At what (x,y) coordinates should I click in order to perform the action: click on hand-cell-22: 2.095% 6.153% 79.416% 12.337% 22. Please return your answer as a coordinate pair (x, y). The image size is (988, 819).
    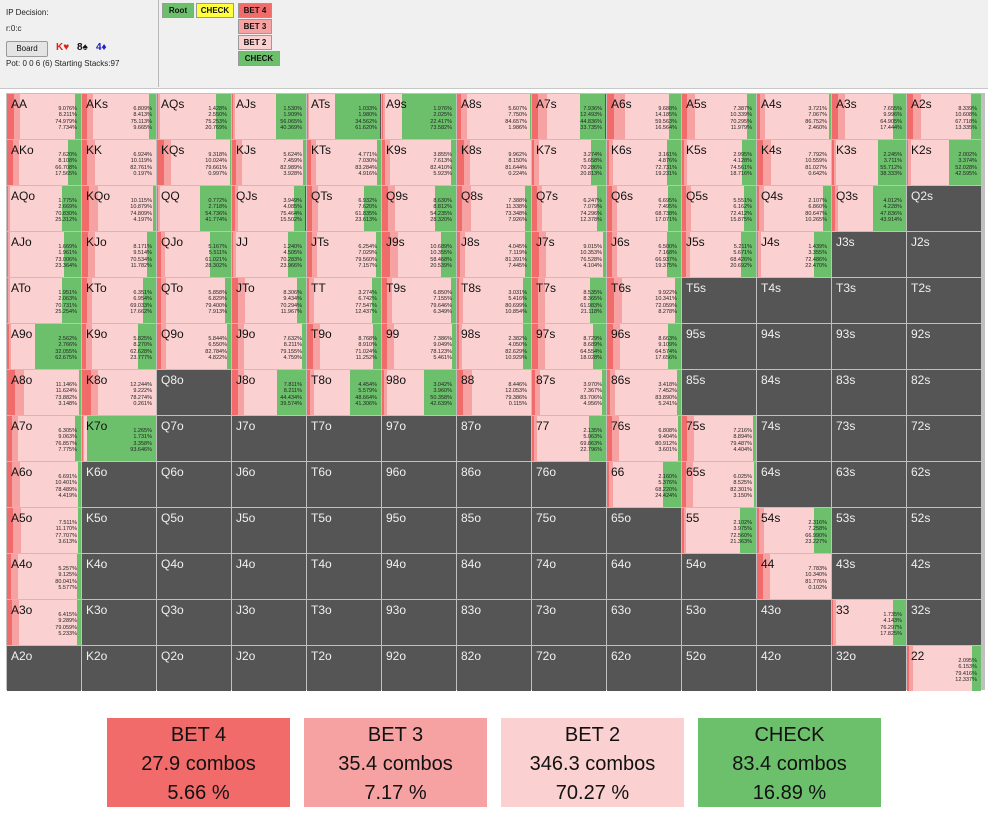
    Looking at the image, I should click on (944, 668).